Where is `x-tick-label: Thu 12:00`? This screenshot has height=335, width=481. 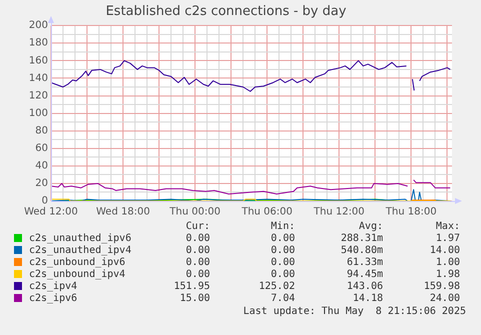
x-tick-label: Thu 12:00 is located at coordinates (338, 212).